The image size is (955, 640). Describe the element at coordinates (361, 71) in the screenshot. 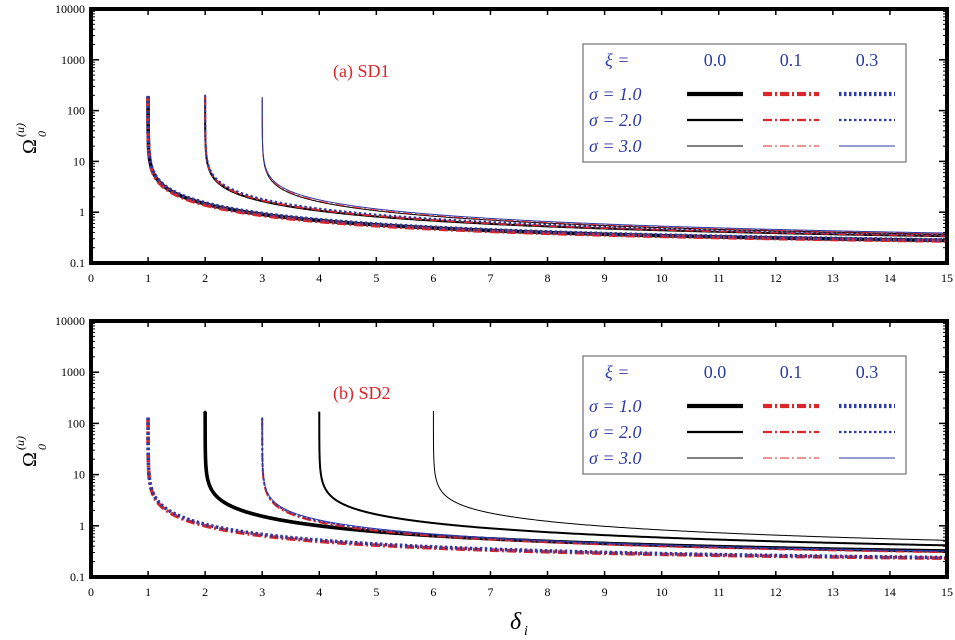

I see `panel-title: (a) SD1` at that location.